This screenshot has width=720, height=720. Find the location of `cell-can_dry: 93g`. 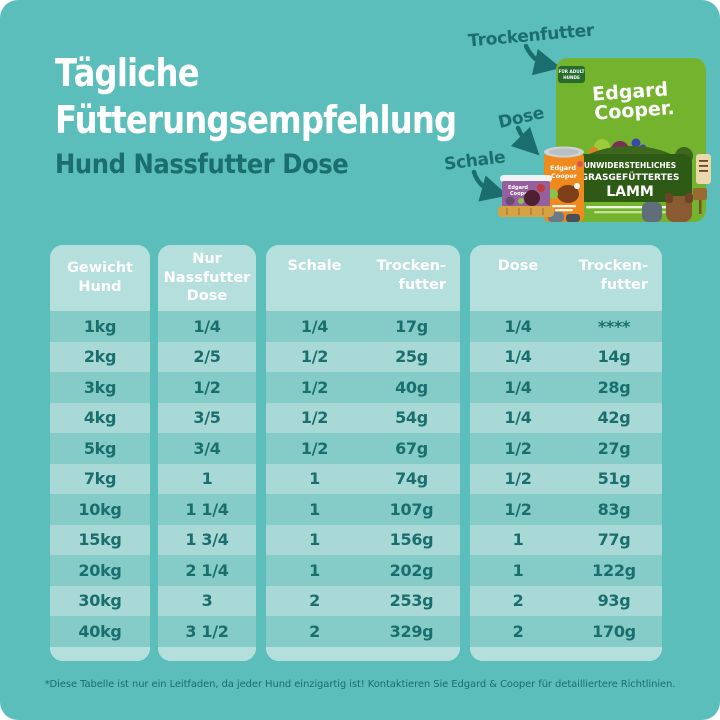

cell-can_dry: 93g is located at coordinates (614, 601).